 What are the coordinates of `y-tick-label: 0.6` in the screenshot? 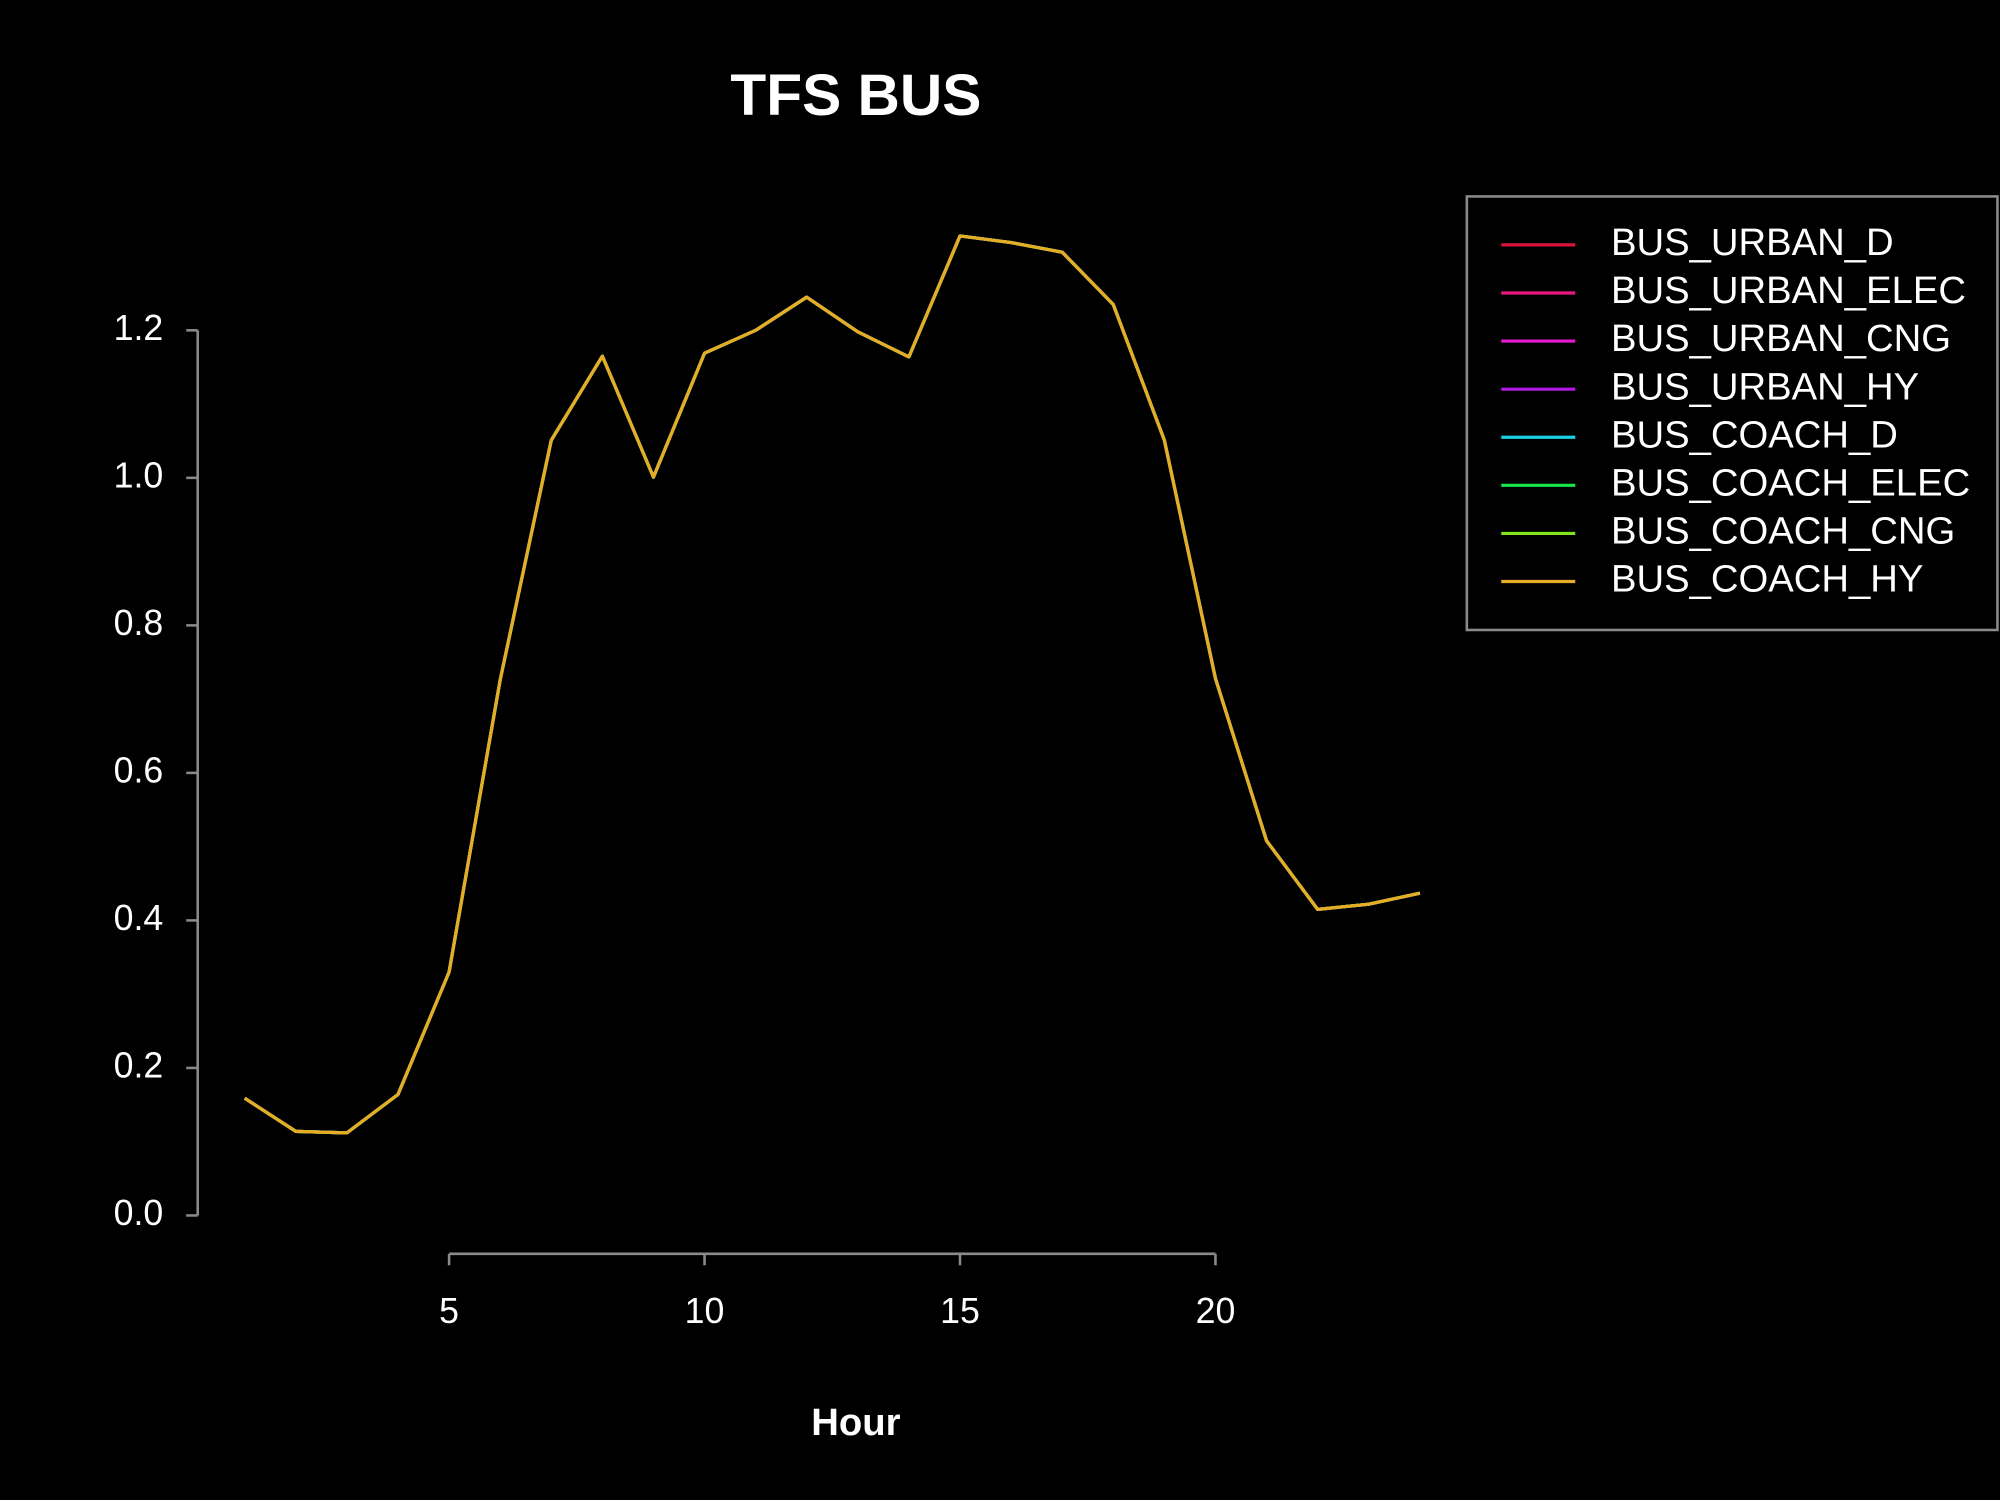 It's located at (139, 770).